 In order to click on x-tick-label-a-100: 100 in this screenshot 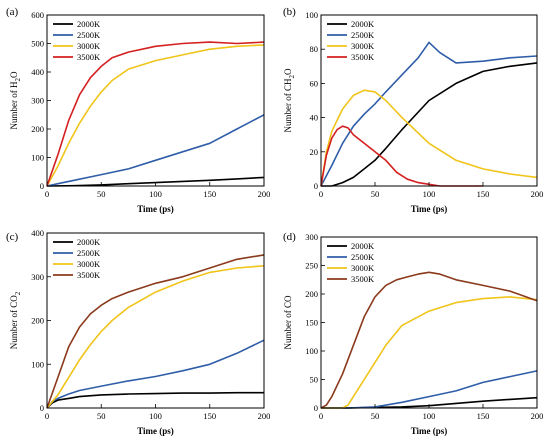, I will do `click(155, 194)`.